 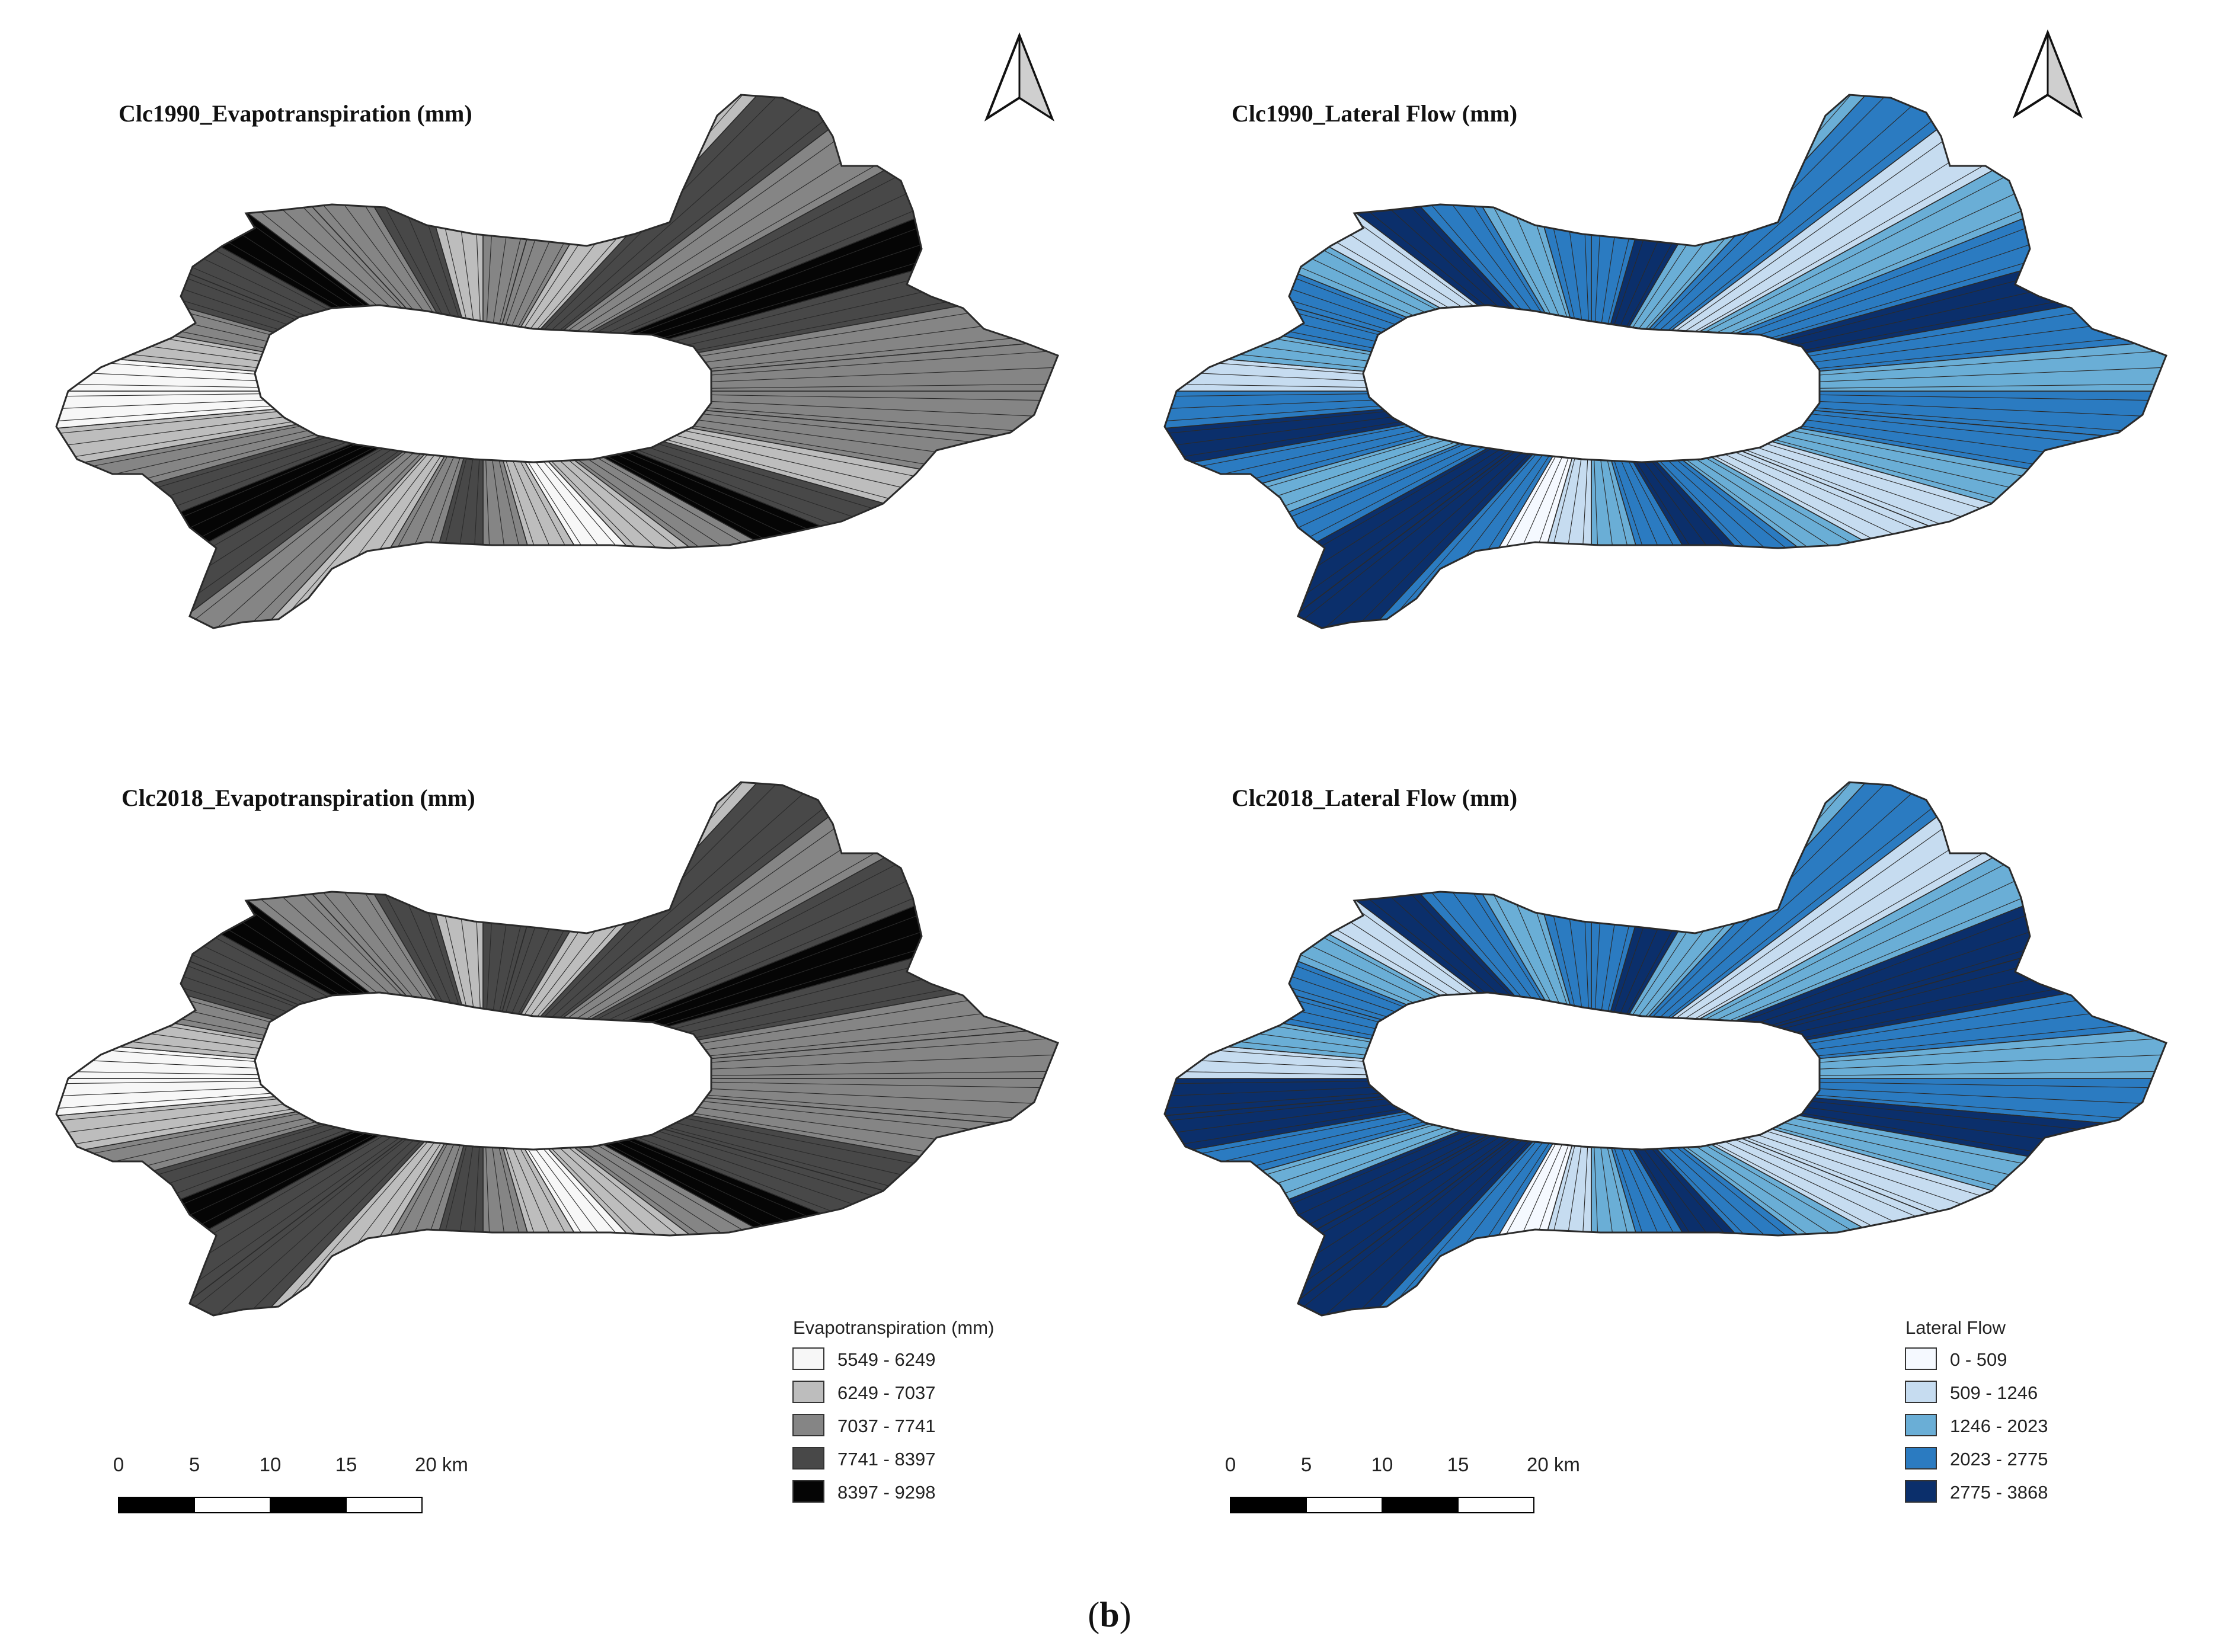 What do you see at coordinates (1402, 1483) in the screenshot?
I see `scale-bar: 0 5 10 15 20 km` at bounding box center [1402, 1483].